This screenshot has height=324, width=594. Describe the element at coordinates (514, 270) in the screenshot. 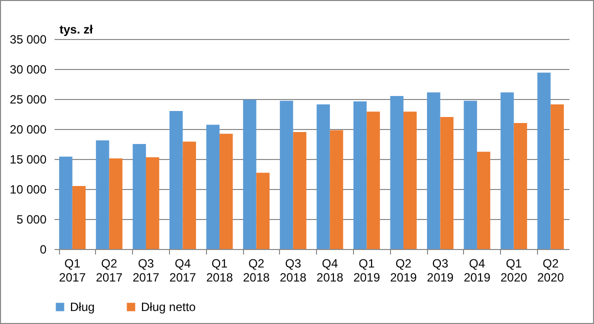

I see `x-tick-label: Q1 2020` at that location.